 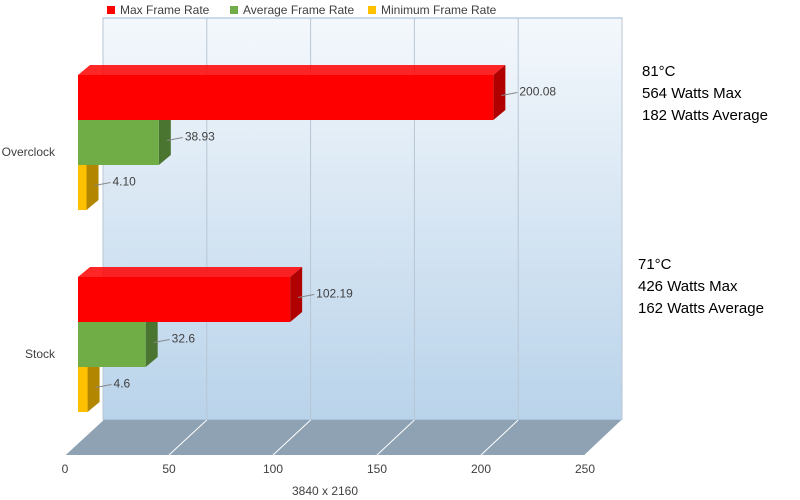 I want to click on x-tick-label: 150, so click(x=377, y=469).